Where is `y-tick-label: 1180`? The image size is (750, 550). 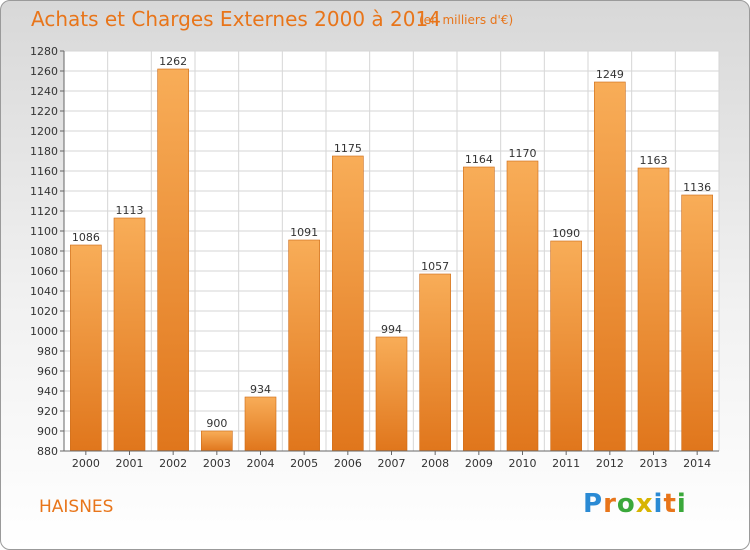
y-tick-label: 1180 is located at coordinates (44, 151).